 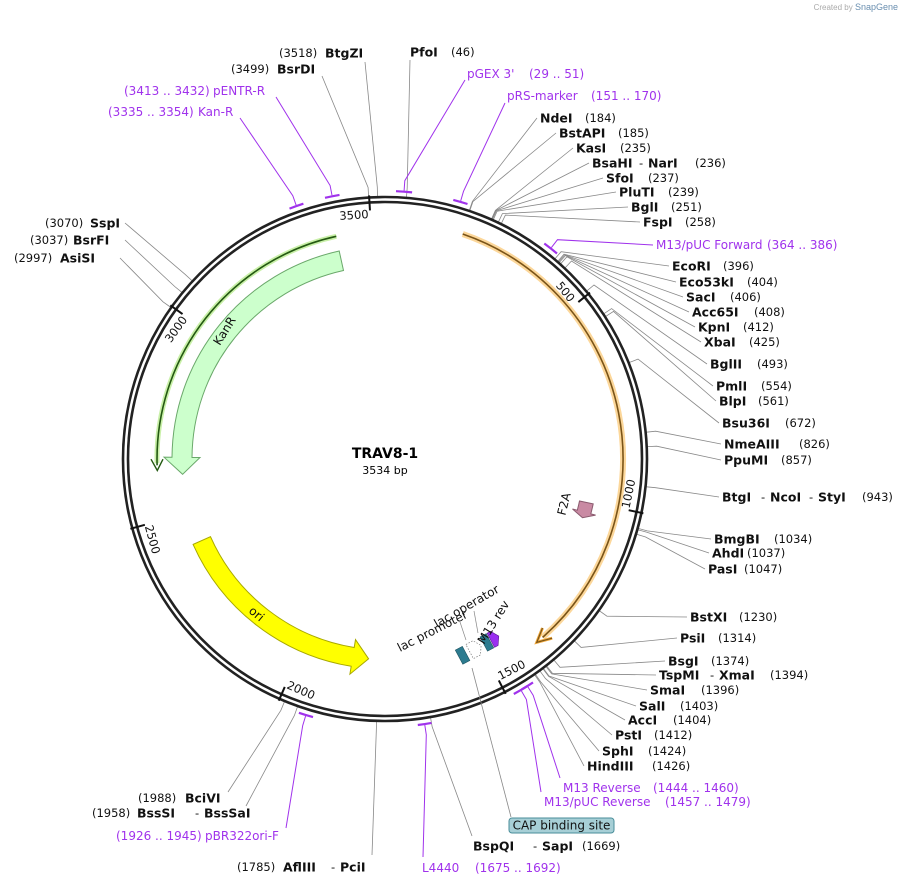 What do you see at coordinates (628, 735) in the screenshot?
I see `restriction-site-name: PstI` at bounding box center [628, 735].